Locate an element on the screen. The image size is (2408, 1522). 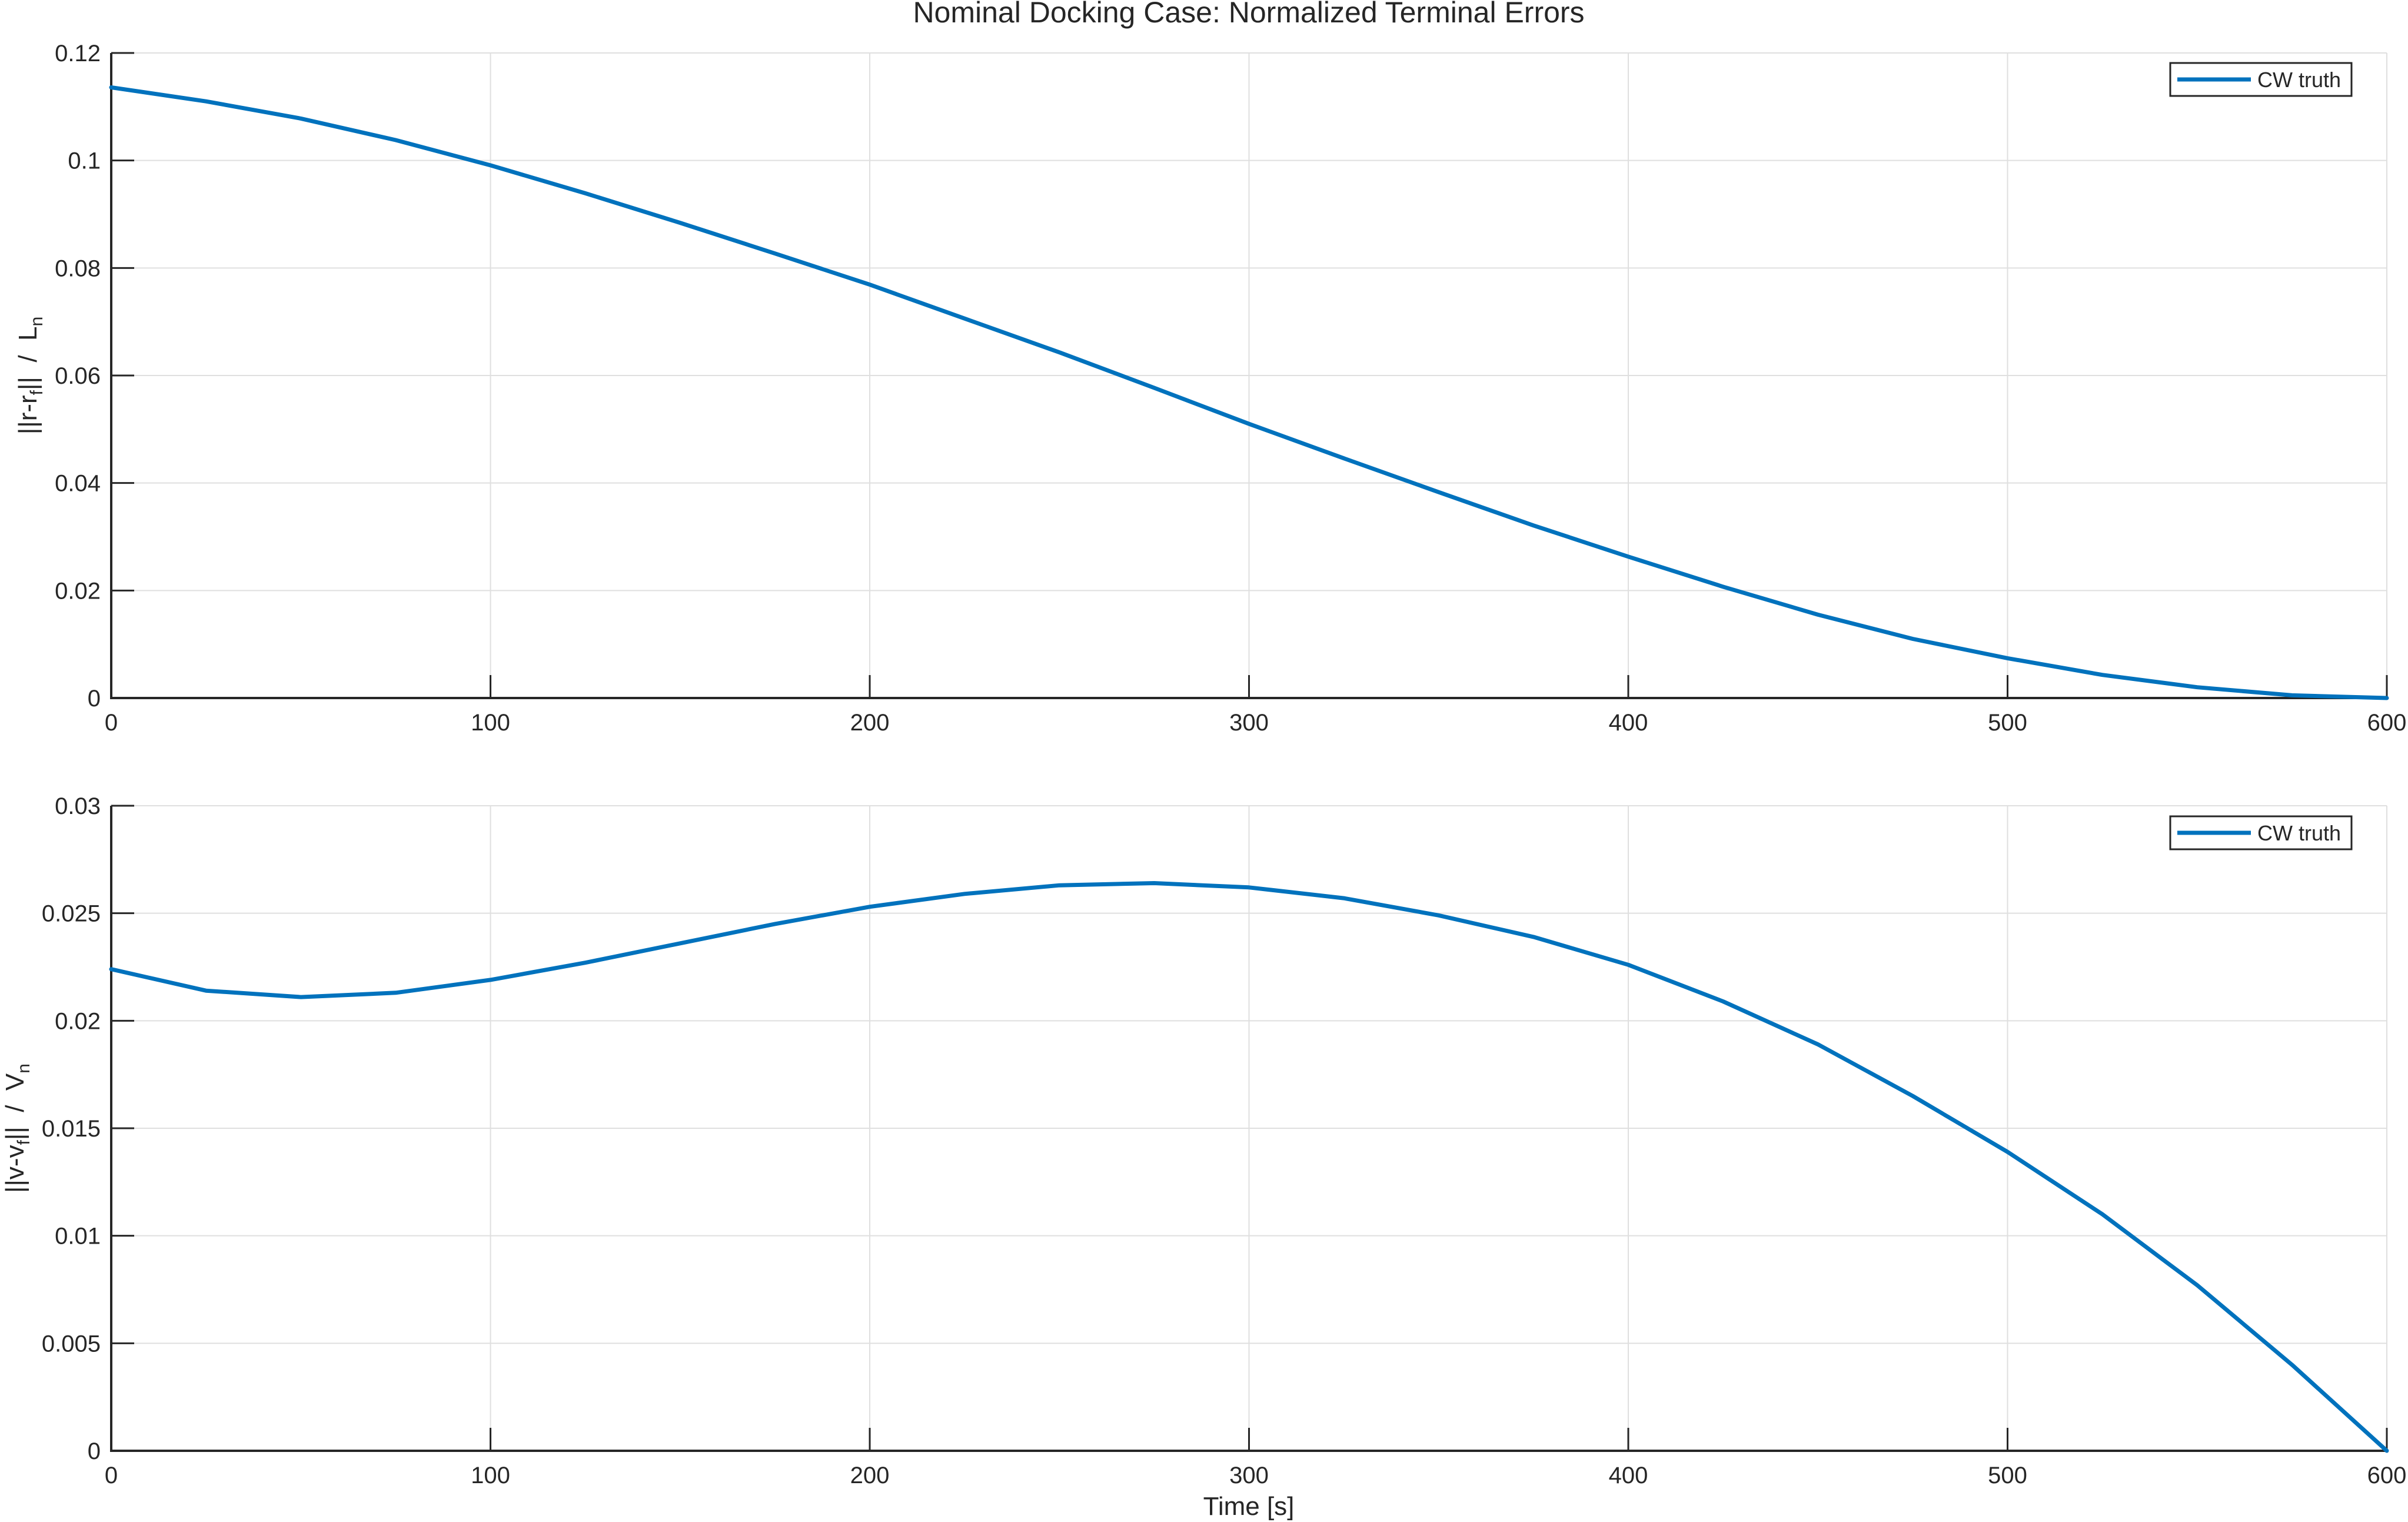
y-tick-label: 0.025 is located at coordinates (71, 914).